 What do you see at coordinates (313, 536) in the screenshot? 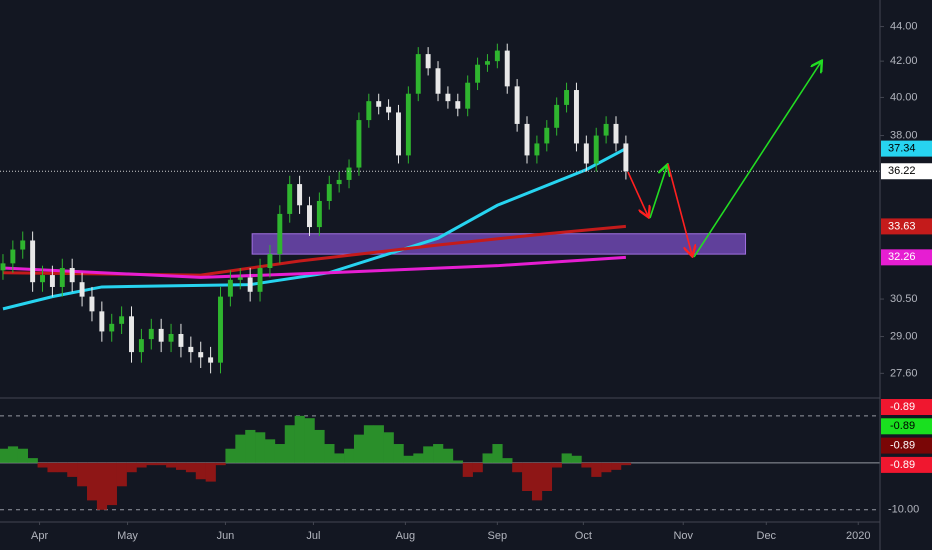
I see `x-tick-label: Jul` at bounding box center [313, 536].